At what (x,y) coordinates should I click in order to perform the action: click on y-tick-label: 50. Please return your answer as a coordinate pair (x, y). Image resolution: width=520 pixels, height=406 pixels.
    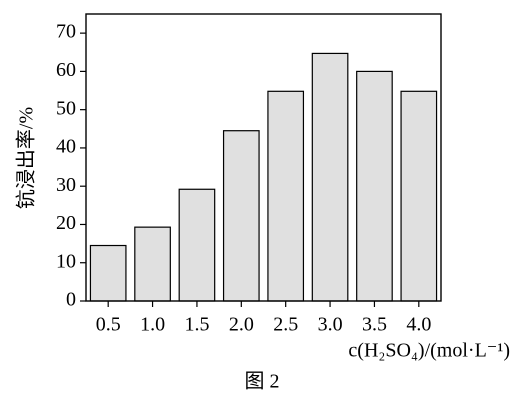
    Looking at the image, I should click on (66, 108).